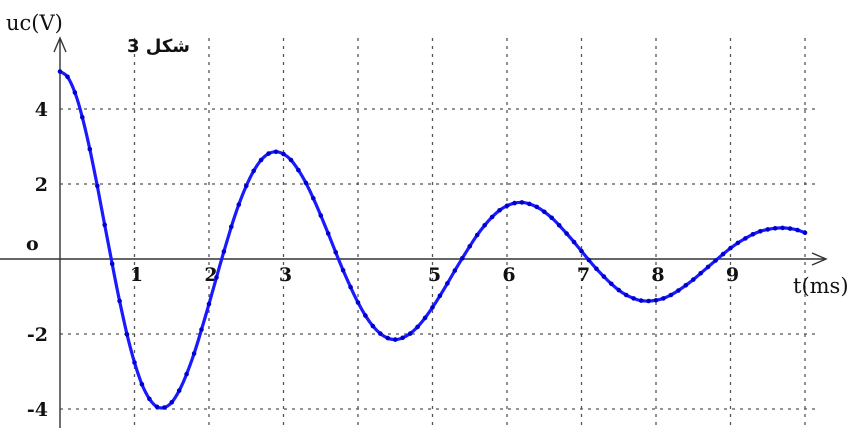  I want to click on x-tick-label: 9, so click(732, 275).